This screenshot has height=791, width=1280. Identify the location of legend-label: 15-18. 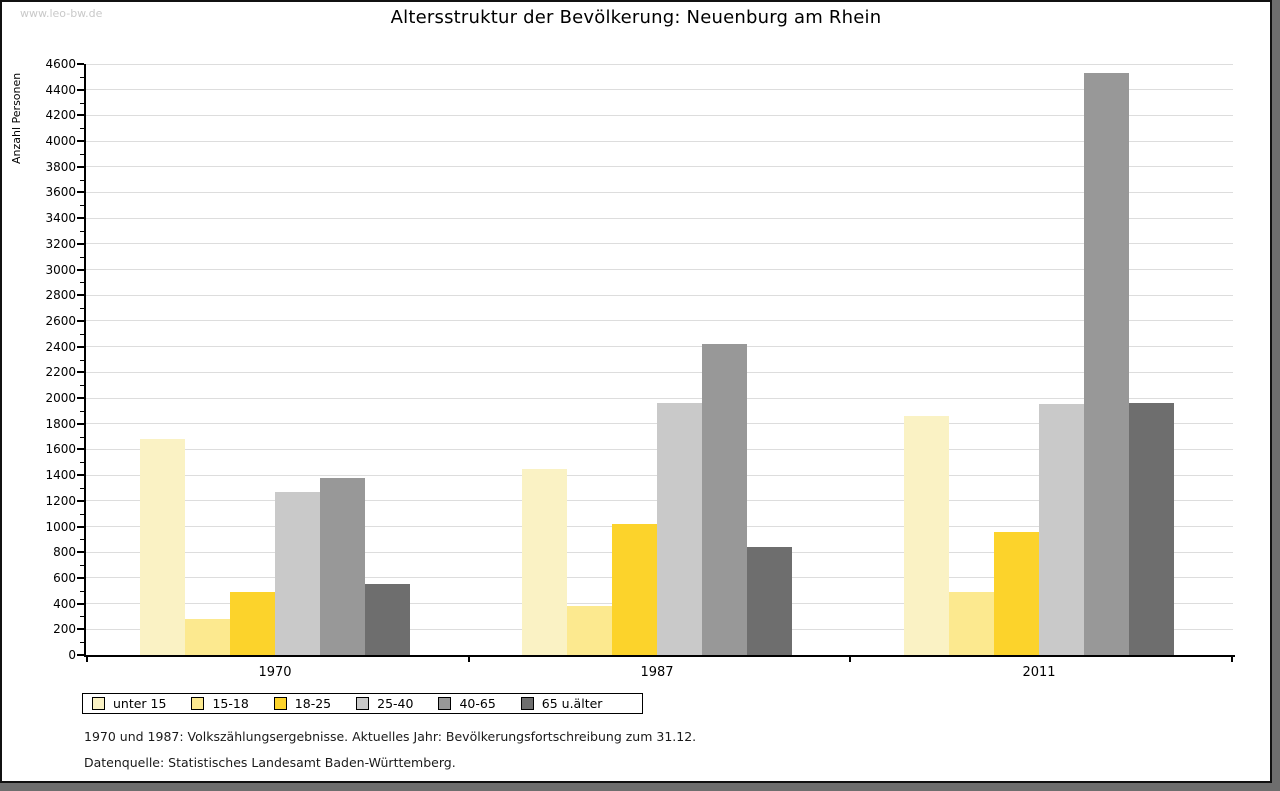
(230, 703).